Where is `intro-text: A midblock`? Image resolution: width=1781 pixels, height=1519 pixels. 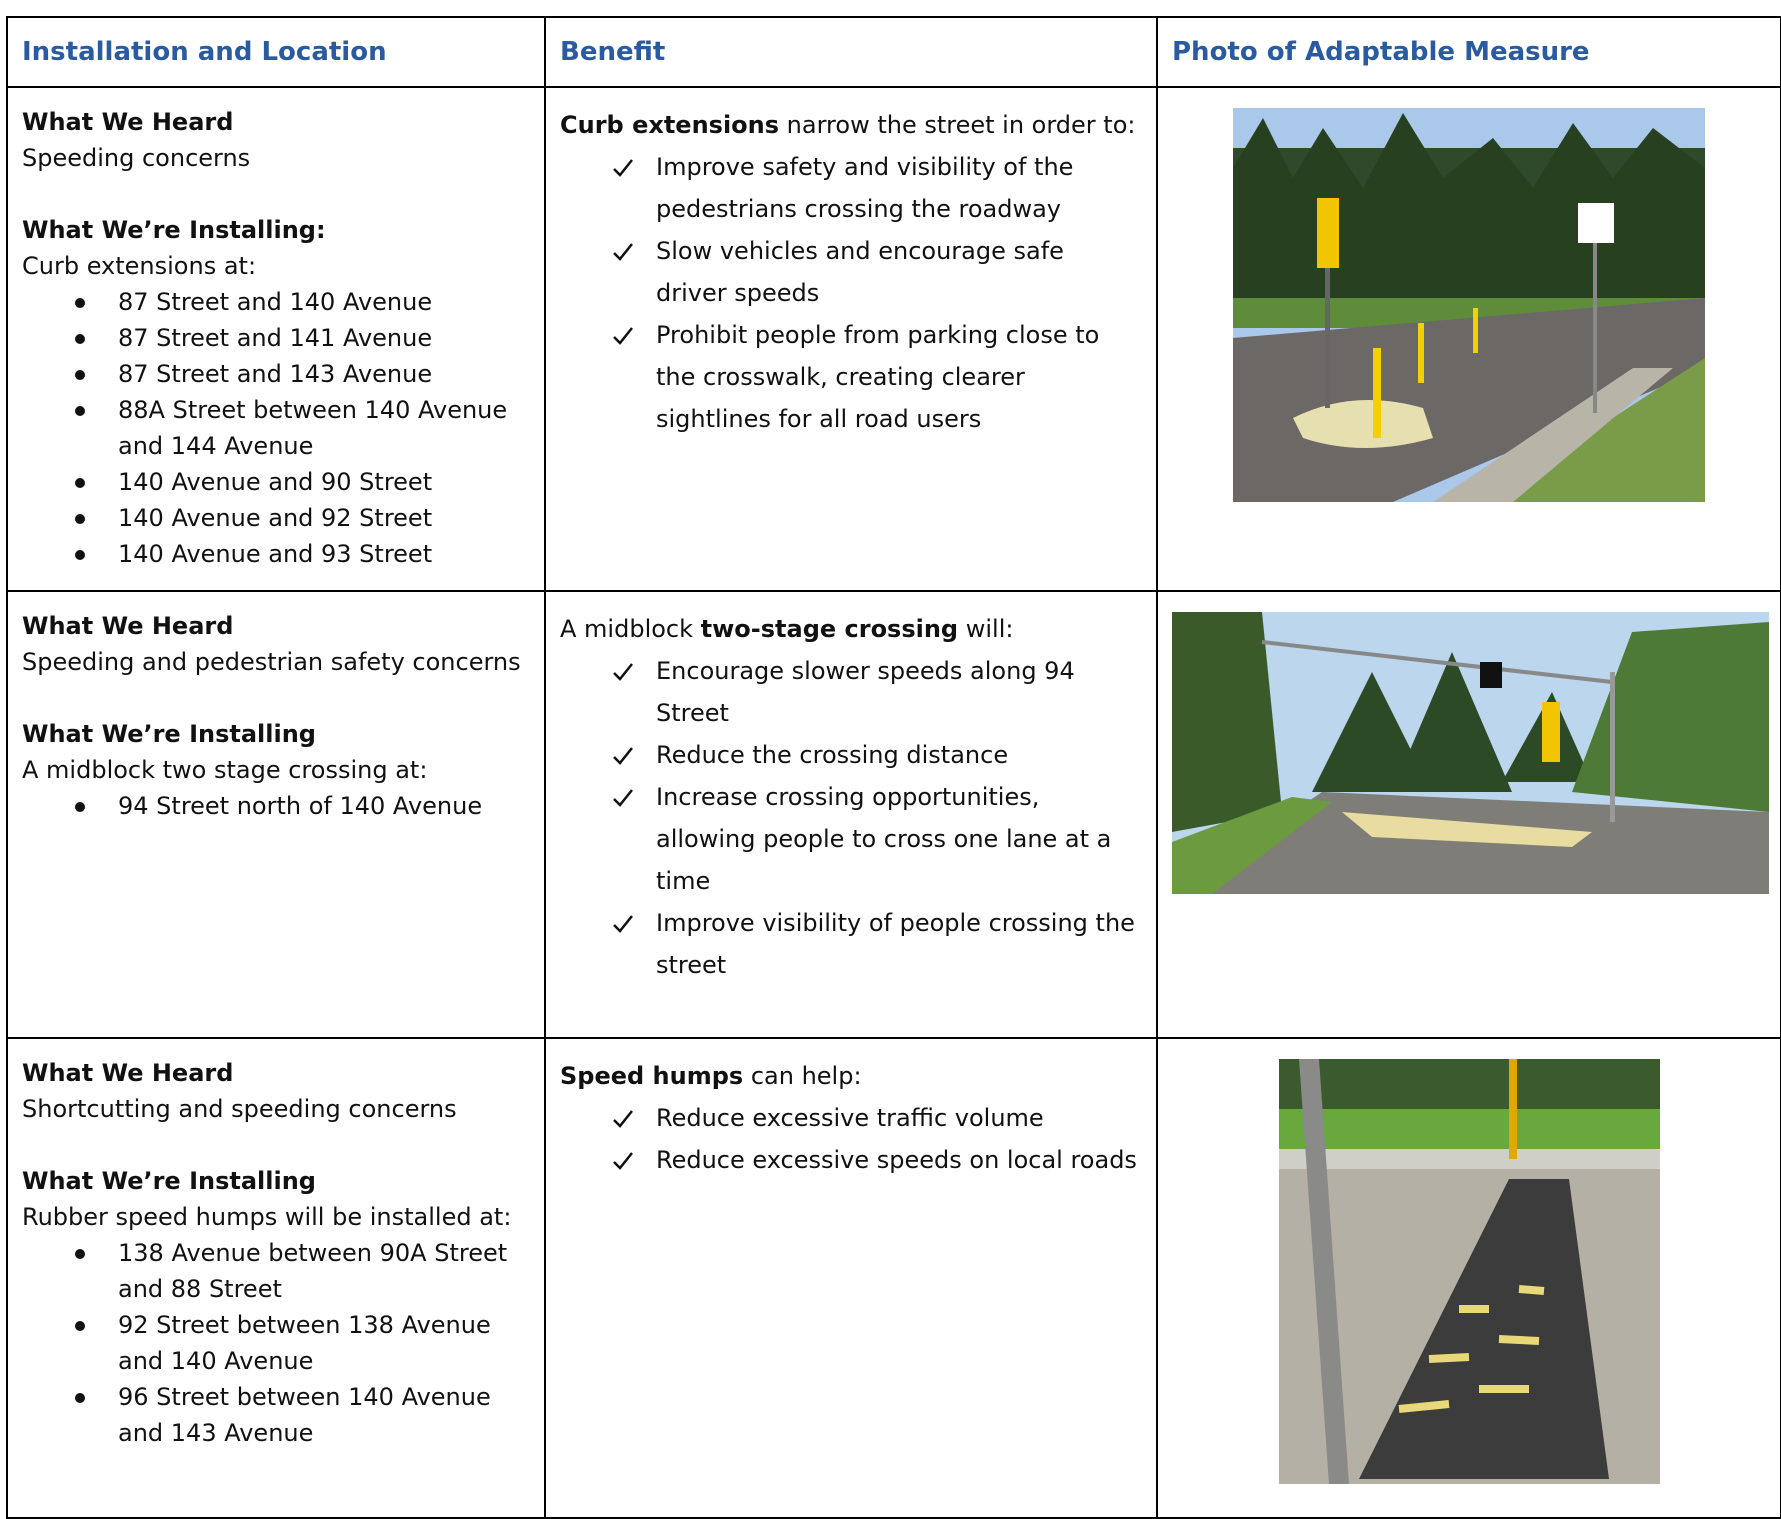 intro-text: A midblock is located at coordinates (630, 629).